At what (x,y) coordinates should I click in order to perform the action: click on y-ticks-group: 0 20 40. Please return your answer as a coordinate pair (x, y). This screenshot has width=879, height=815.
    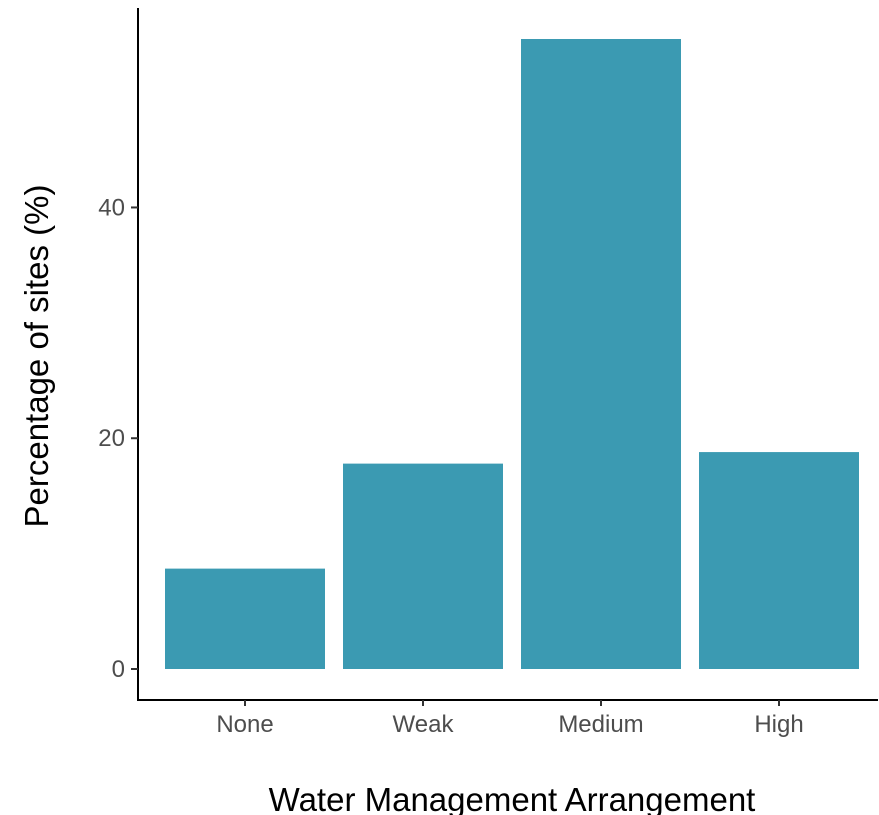
    Looking at the image, I should click on (118, 438).